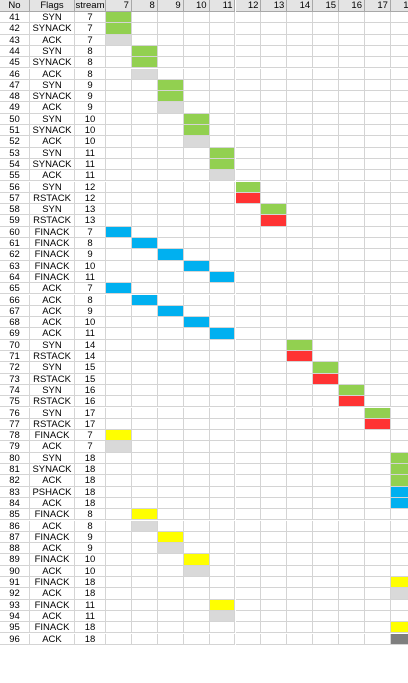 This screenshot has height=683, width=408. What do you see at coordinates (15, 458) in the screenshot?
I see `row-no-cell: 80` at bounding box center [15, 458].